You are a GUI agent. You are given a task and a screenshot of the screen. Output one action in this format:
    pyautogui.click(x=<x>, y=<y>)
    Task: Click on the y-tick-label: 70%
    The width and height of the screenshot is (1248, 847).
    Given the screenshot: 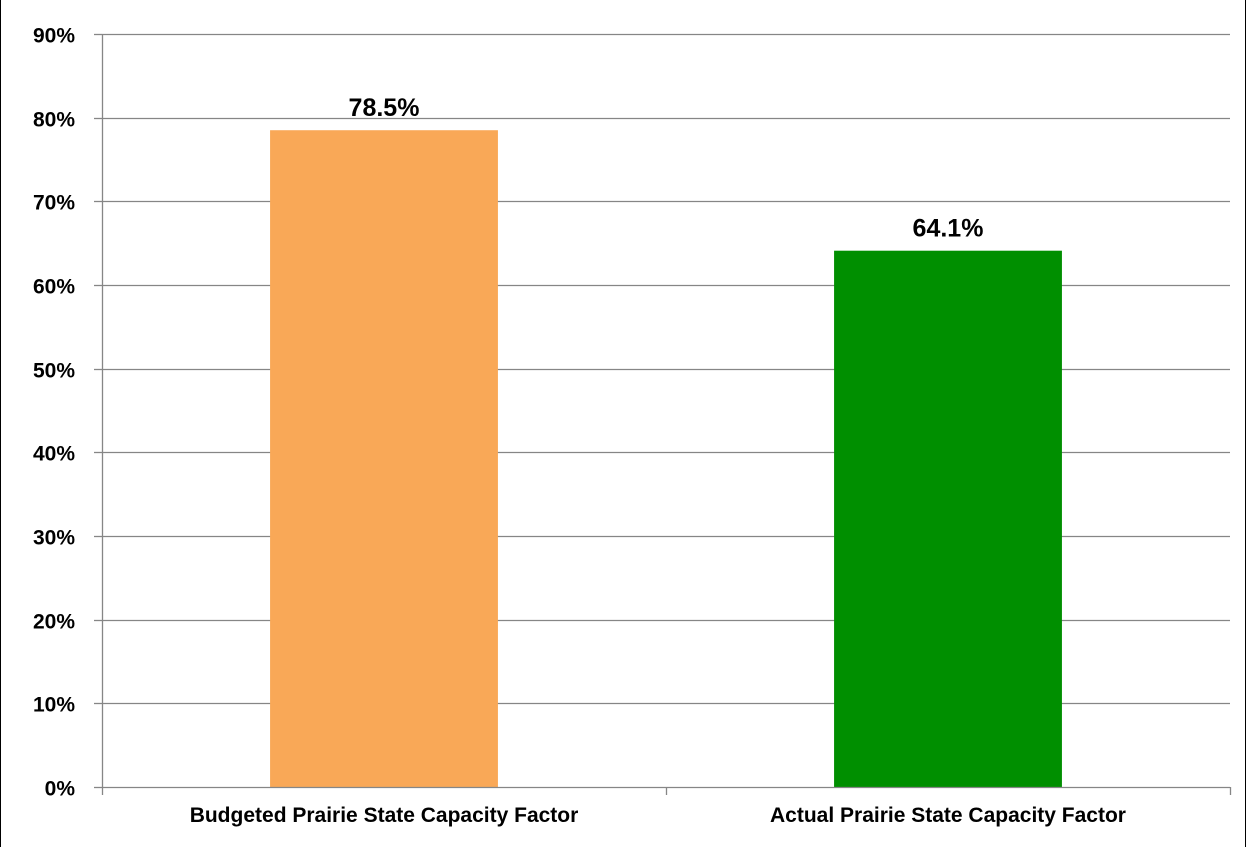 What is the action you would take?
    pyautogui.click(x=54, y=203)
    